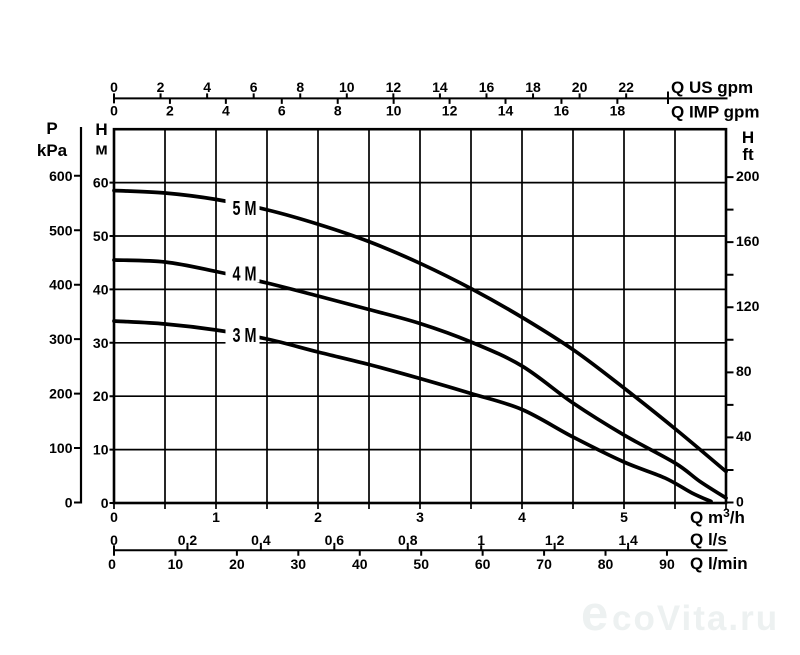 The image size is (800, 655). I want to click on svg-text: 400, so click(61, 285).